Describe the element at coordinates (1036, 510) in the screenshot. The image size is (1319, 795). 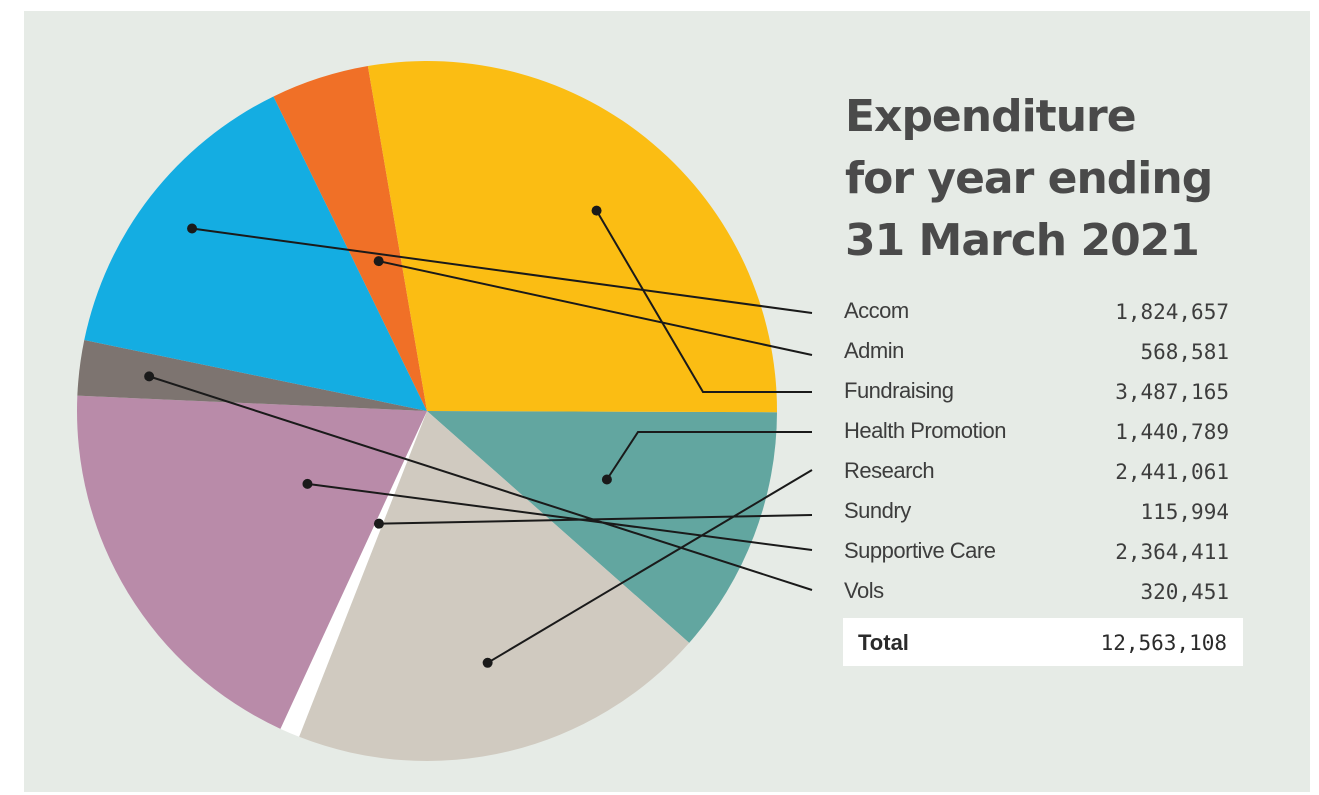
I see `legend-row-sundry: Sundry 115,994` at that location.